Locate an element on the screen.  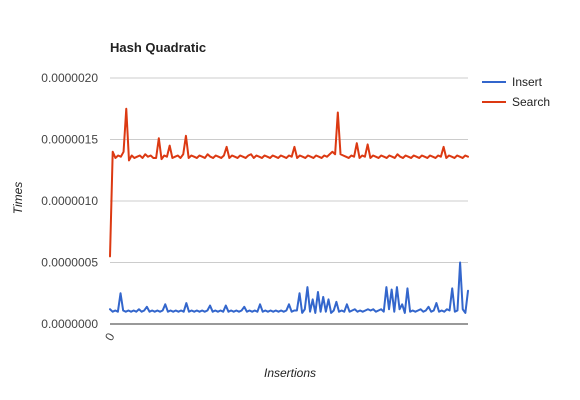
x-axis-title: Insertions is located at coordinates (290, 373).